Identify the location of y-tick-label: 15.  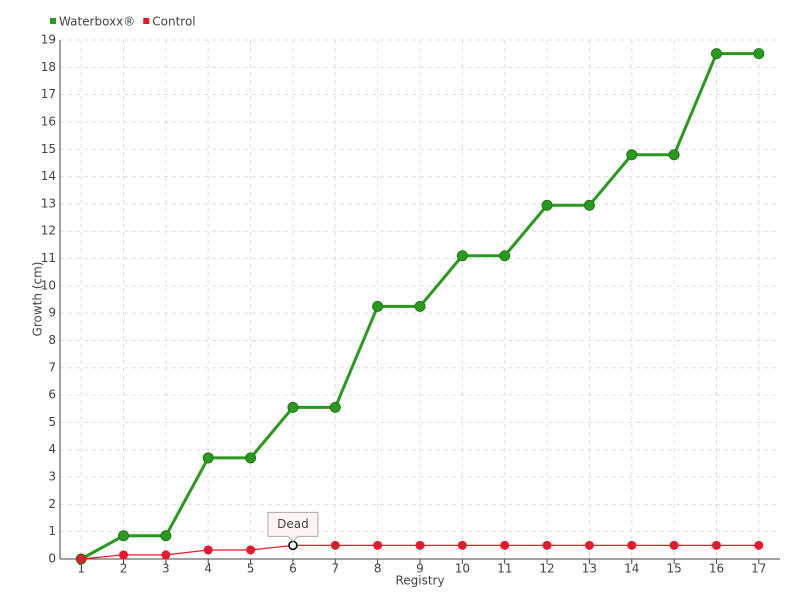
(48, 149).